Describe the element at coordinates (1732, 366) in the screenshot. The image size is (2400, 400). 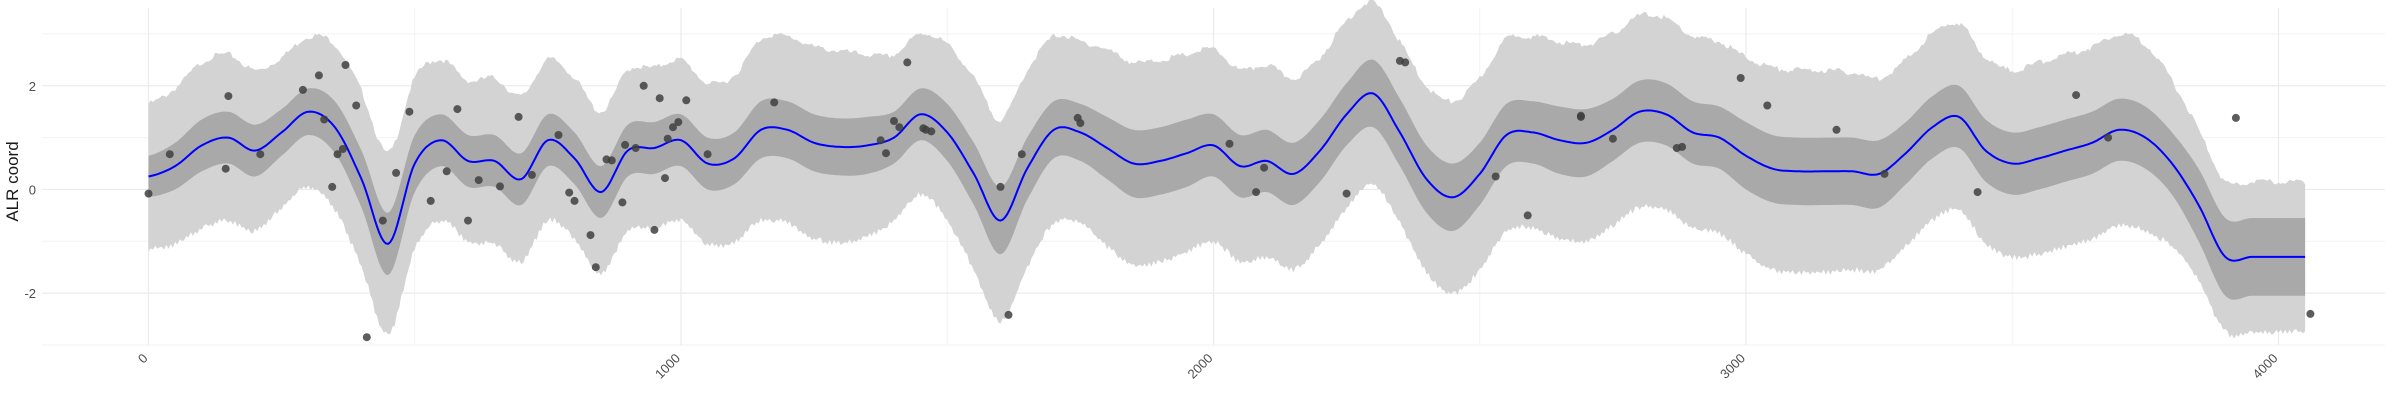
I see `x-tick-label: 3000` at that location.